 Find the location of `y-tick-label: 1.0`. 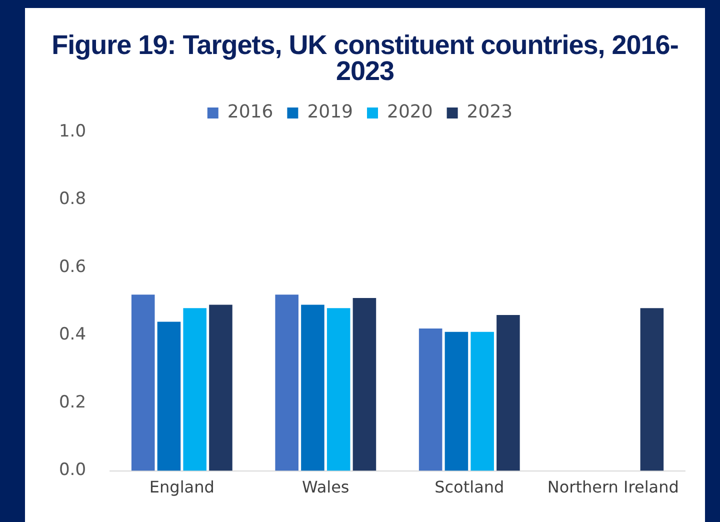

y-tick-label: 1.0 is located at coordinates (72, 131).